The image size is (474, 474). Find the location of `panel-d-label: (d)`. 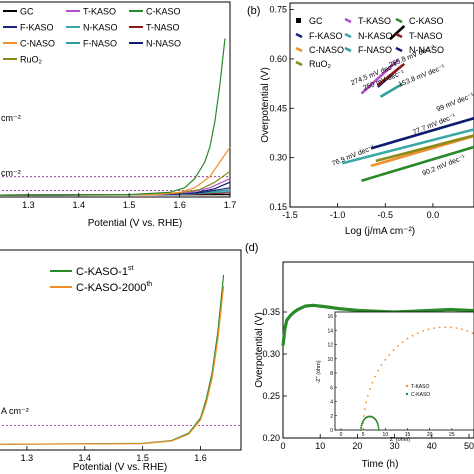

panel-d-label: (d) is located at coordinates (251, 248).